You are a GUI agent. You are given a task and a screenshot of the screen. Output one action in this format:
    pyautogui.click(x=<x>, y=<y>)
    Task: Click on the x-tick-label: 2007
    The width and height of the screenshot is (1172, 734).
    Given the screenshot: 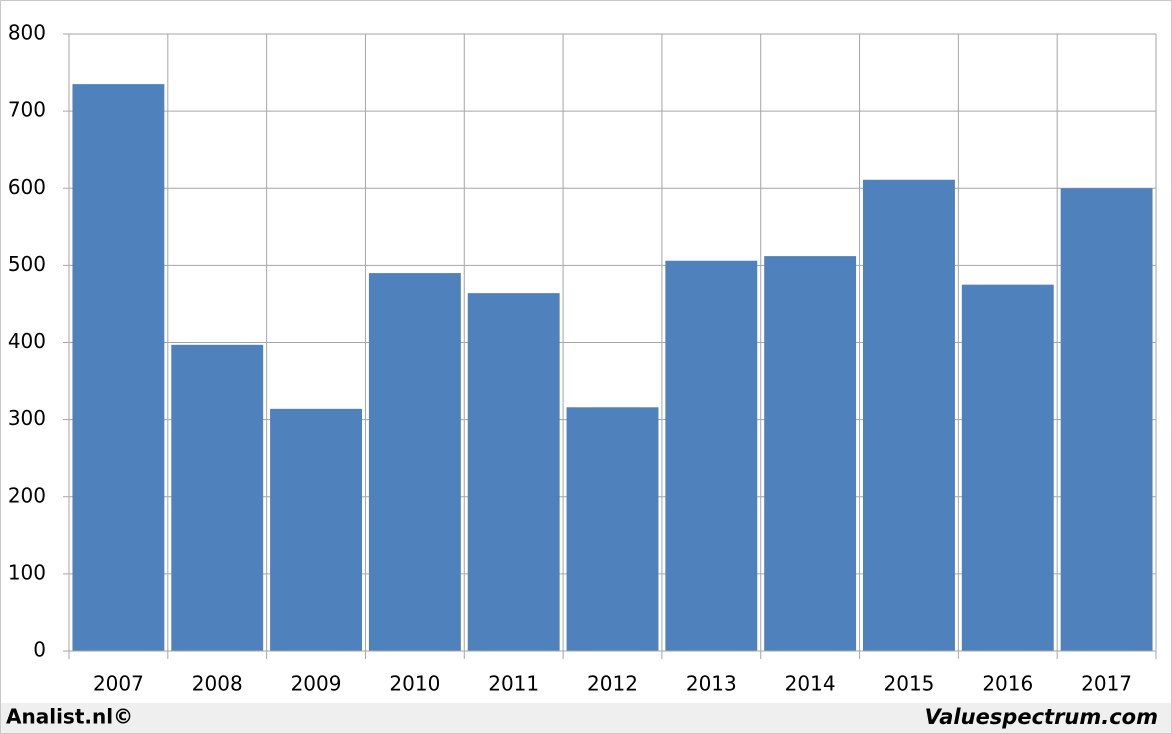 What is the action you would take?
    pyautogui.click(x=118, y=684)
    